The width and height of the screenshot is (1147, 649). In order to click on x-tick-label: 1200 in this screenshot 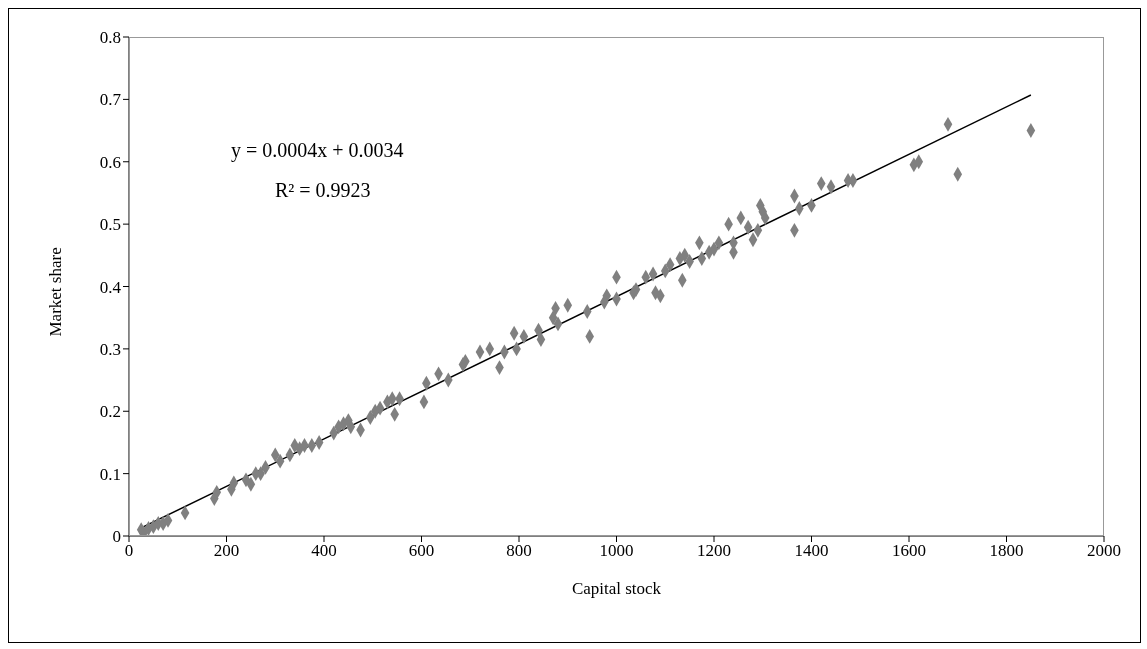, I will do `click(714, 551)`.